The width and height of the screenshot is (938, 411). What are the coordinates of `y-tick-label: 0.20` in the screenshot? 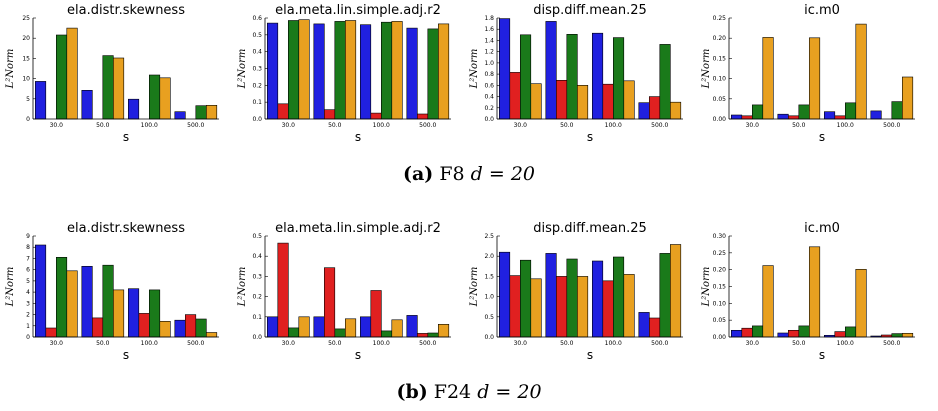 It's located at (720, 270).